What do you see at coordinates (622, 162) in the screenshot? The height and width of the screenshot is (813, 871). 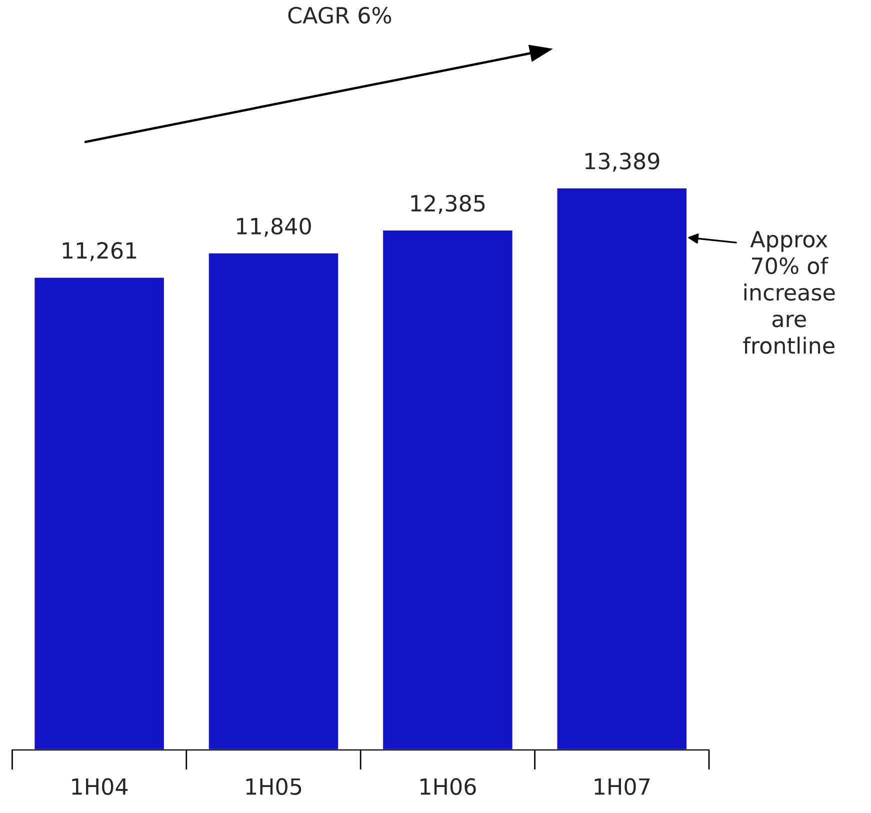 I see `data-label: 13,389` at bounding box center [622, 162].